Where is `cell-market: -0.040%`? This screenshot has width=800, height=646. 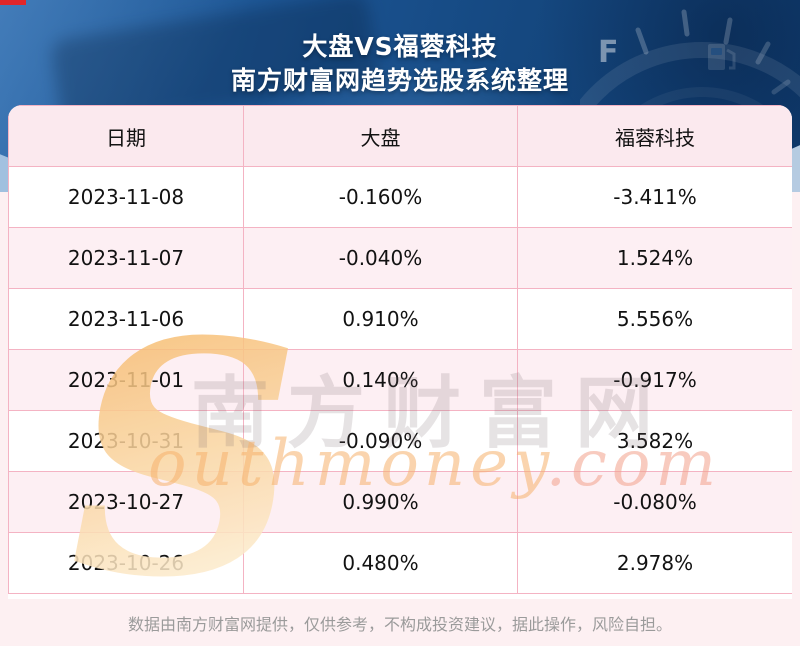 cell-market: -0.040% is located at coordinates (380, 258).